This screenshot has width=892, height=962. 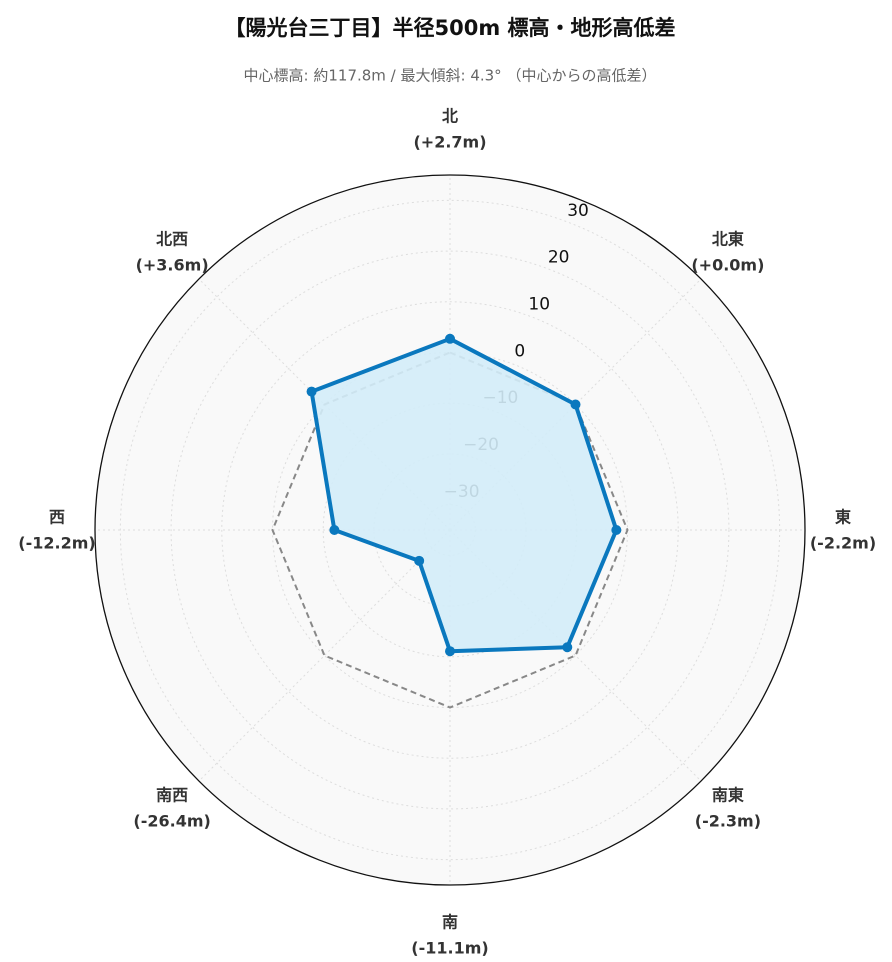 I want to click on category-label: 南東, so click(x=728, y=794).